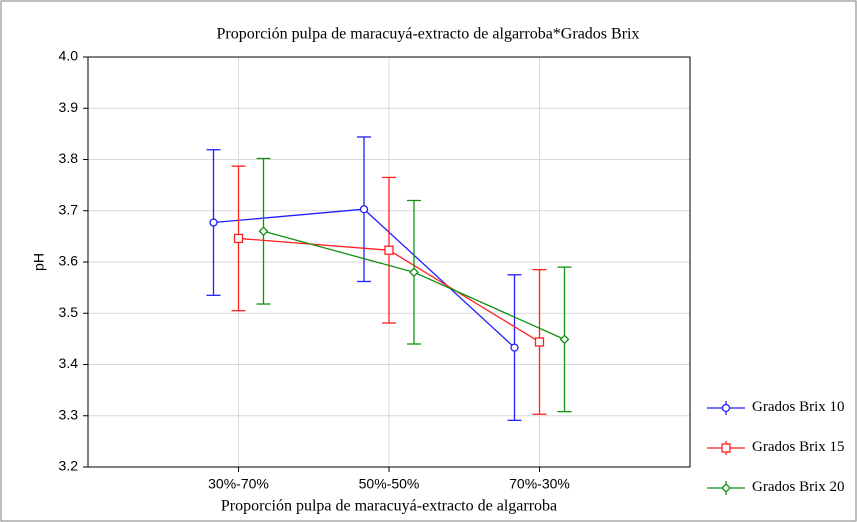 The width and height of the screenshot is (857, 522). Describe the element at coordinates (389, 484) in the screenshot. I see `x-tick-label: 50%-50%` at that location.